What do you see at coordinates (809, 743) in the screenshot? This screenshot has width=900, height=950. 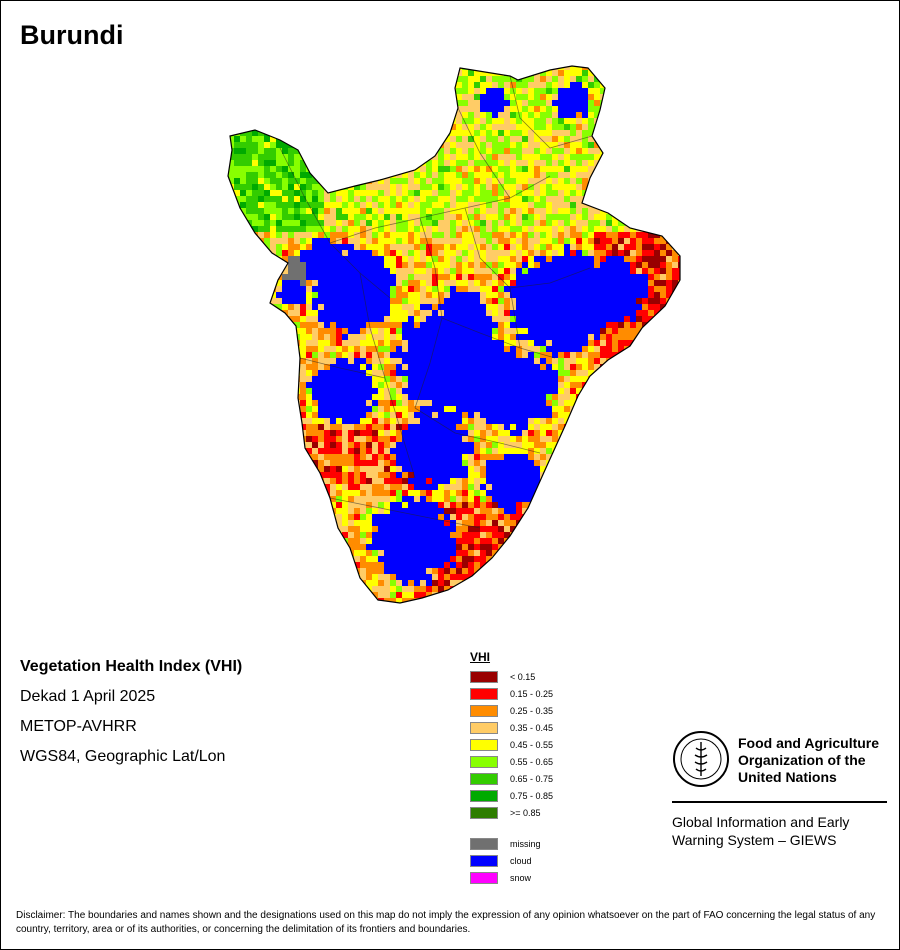 I see `fao-name-line: Food and Agriculture` at bounding box center [809, 743].